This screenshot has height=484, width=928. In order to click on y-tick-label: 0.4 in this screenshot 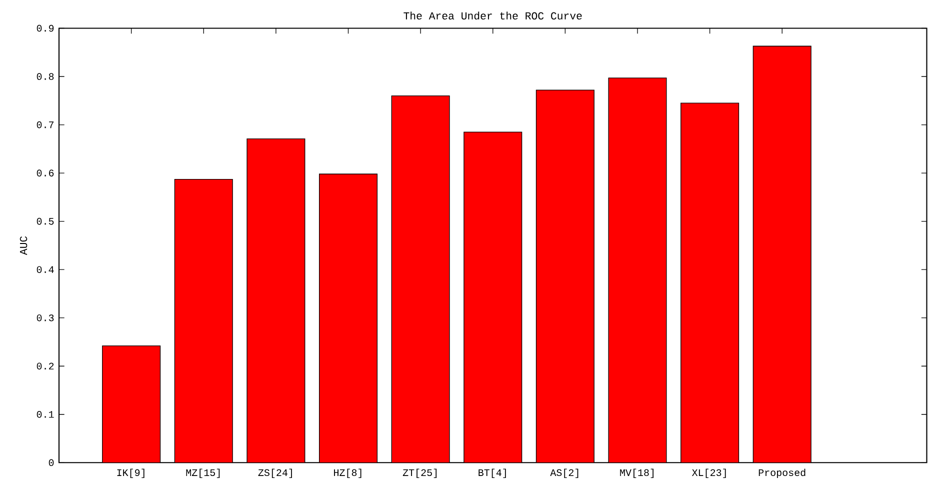, I will do `click(45, 269)`.